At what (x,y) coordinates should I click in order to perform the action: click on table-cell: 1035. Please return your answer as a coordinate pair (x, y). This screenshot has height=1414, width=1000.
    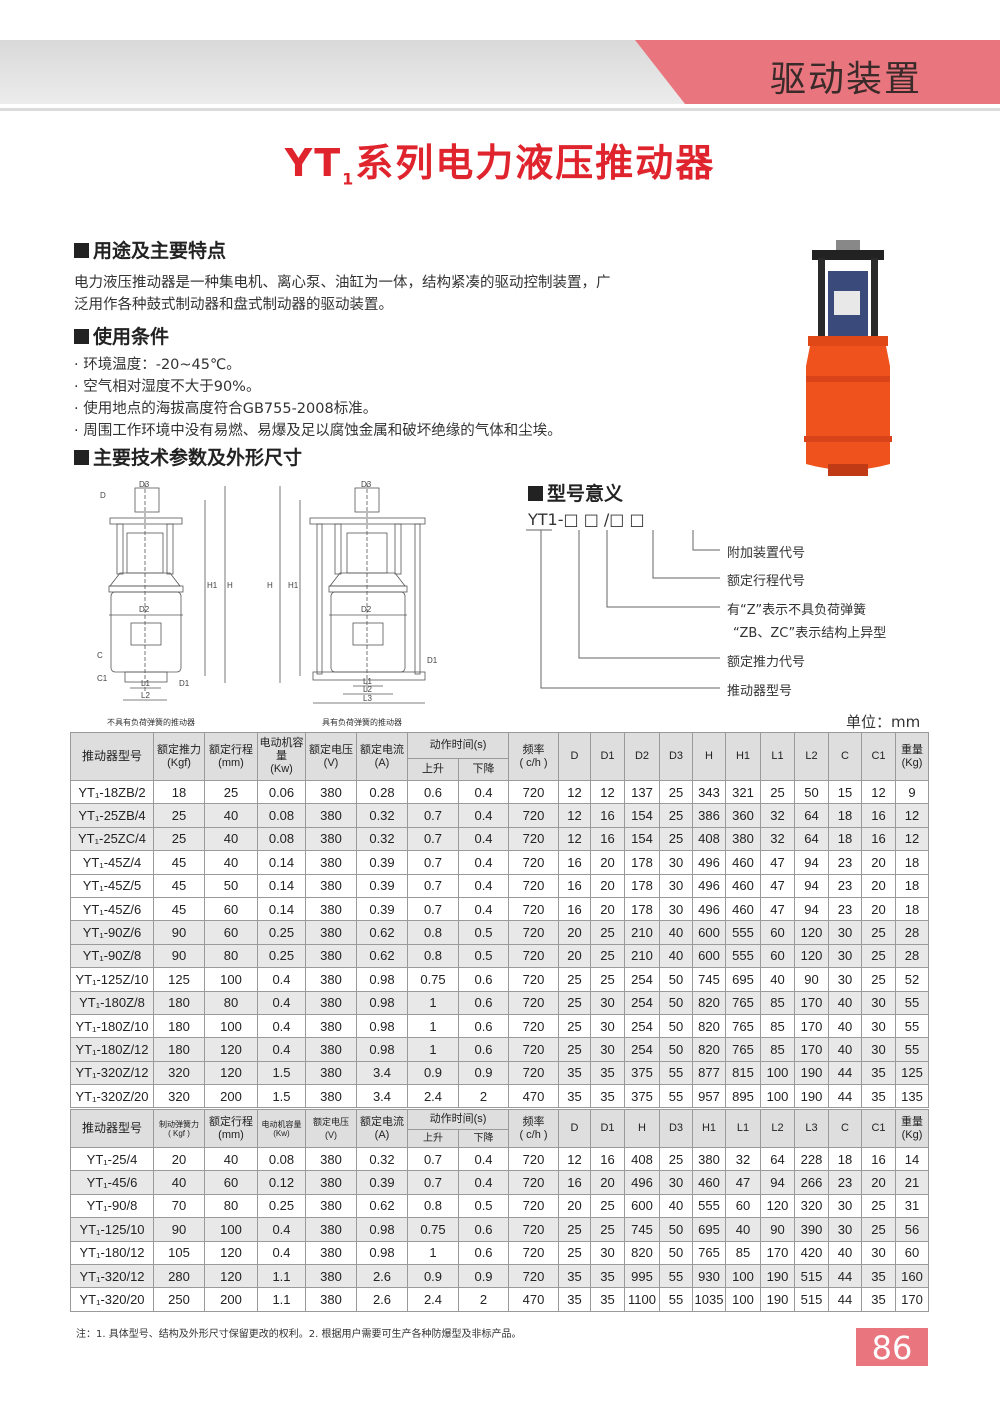
    Looking at the image, I should click on (709, 1299).